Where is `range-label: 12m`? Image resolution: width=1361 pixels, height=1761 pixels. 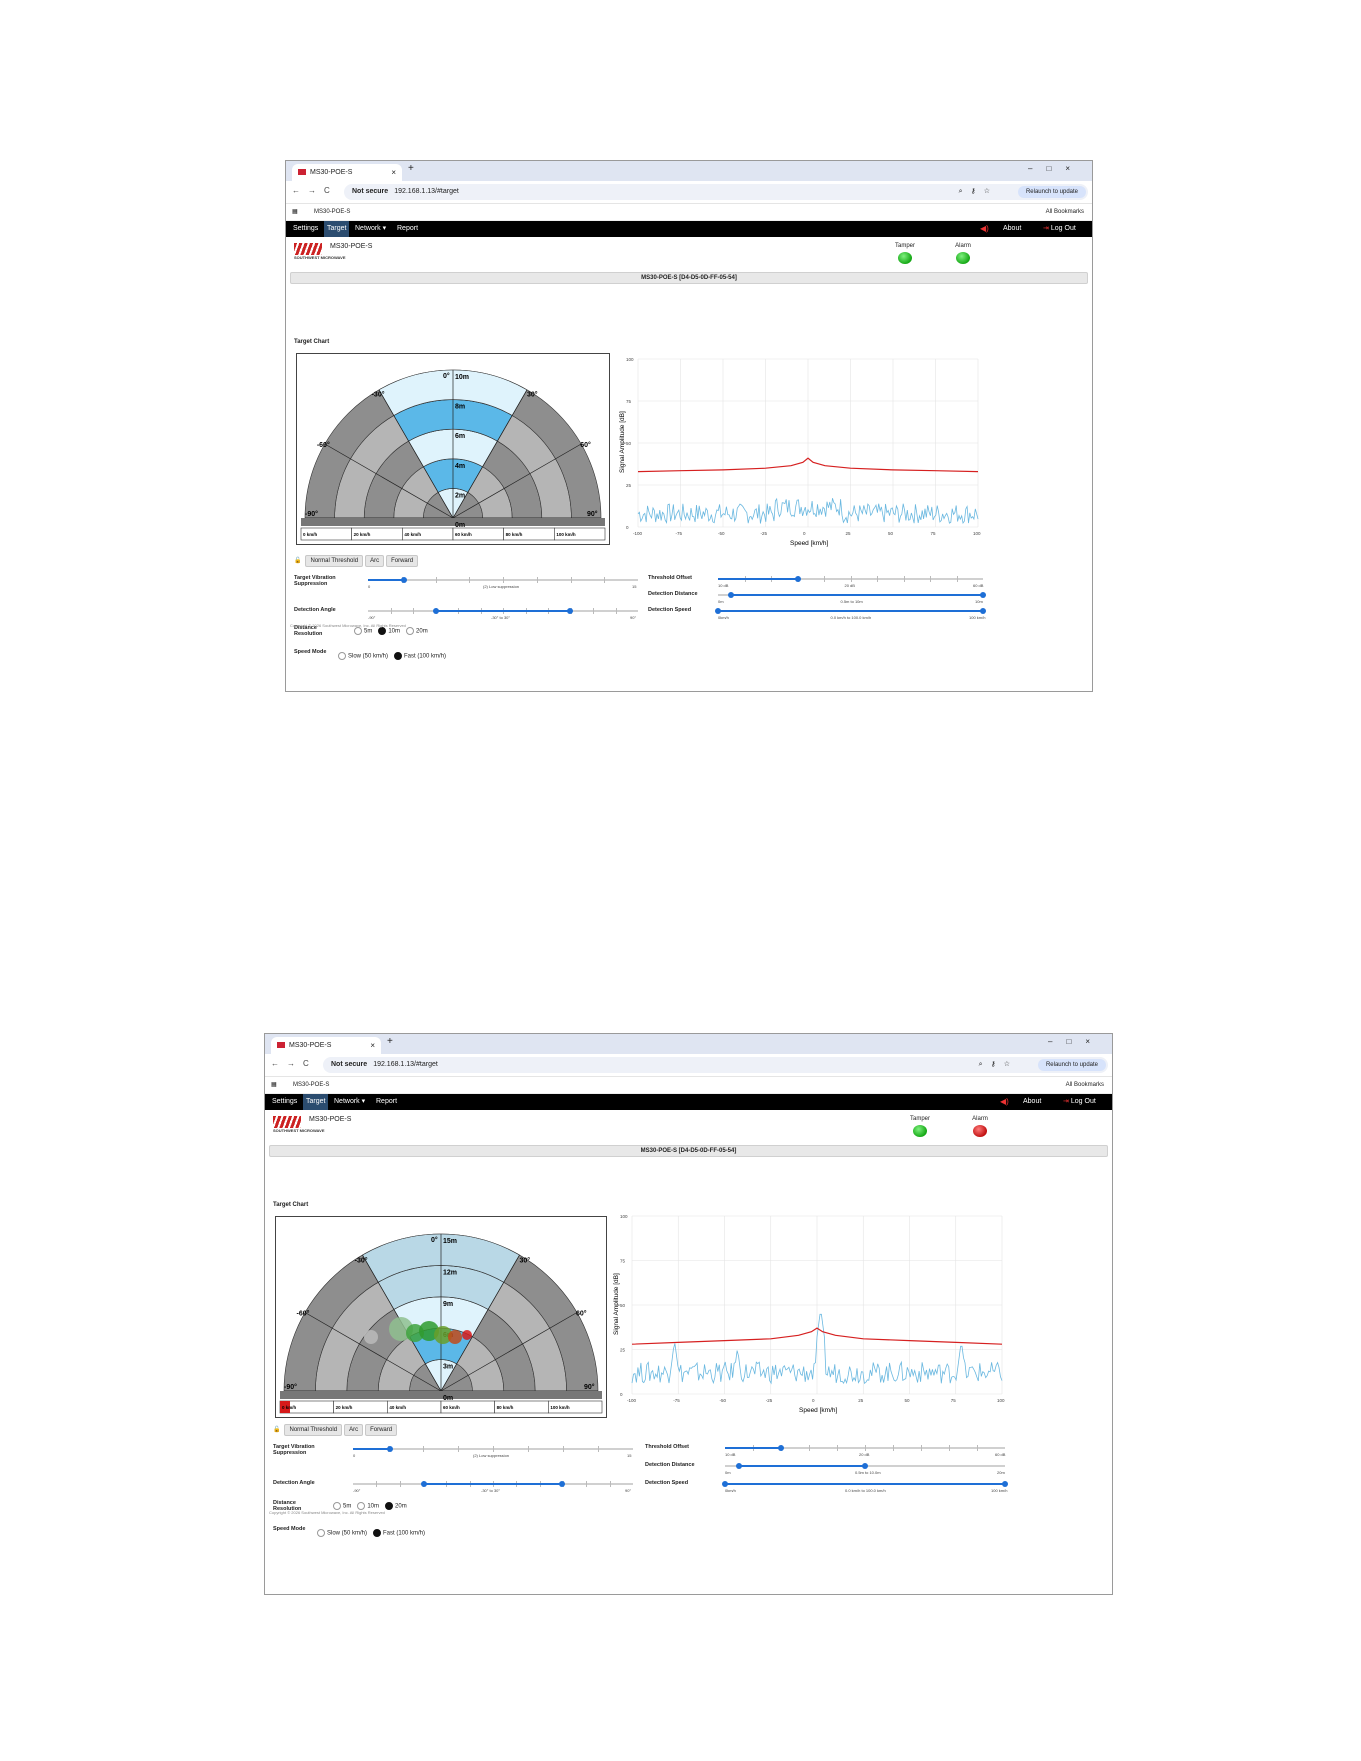
range-label: 12m is located at coordinates (450, 1272).